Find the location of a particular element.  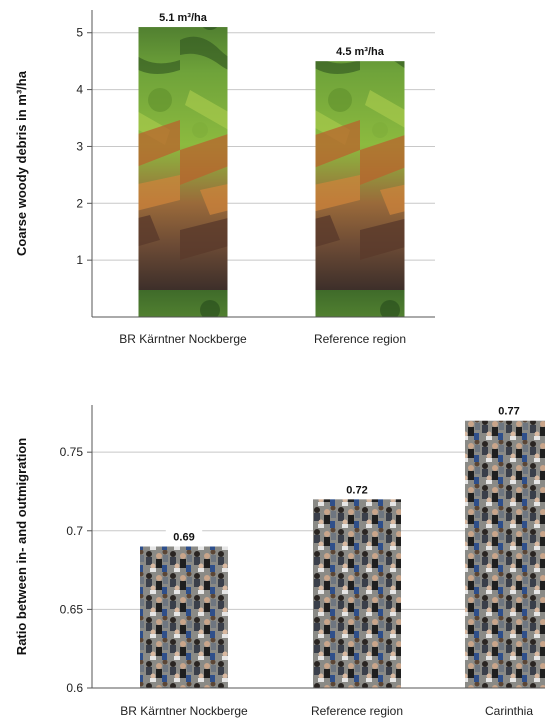

c2-data-labels: 0.69 0.72 0.77 is located at coordinates (346, 473).